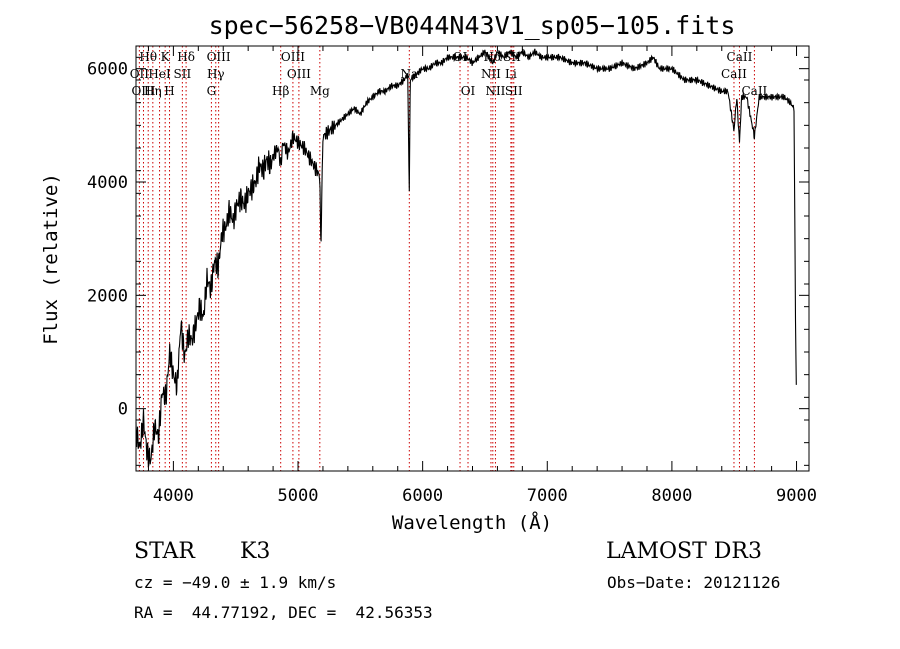  Describe the element at coordinates (684, 551) in the screenshot. I see `survey-name: LAMOST DR3` at that location.